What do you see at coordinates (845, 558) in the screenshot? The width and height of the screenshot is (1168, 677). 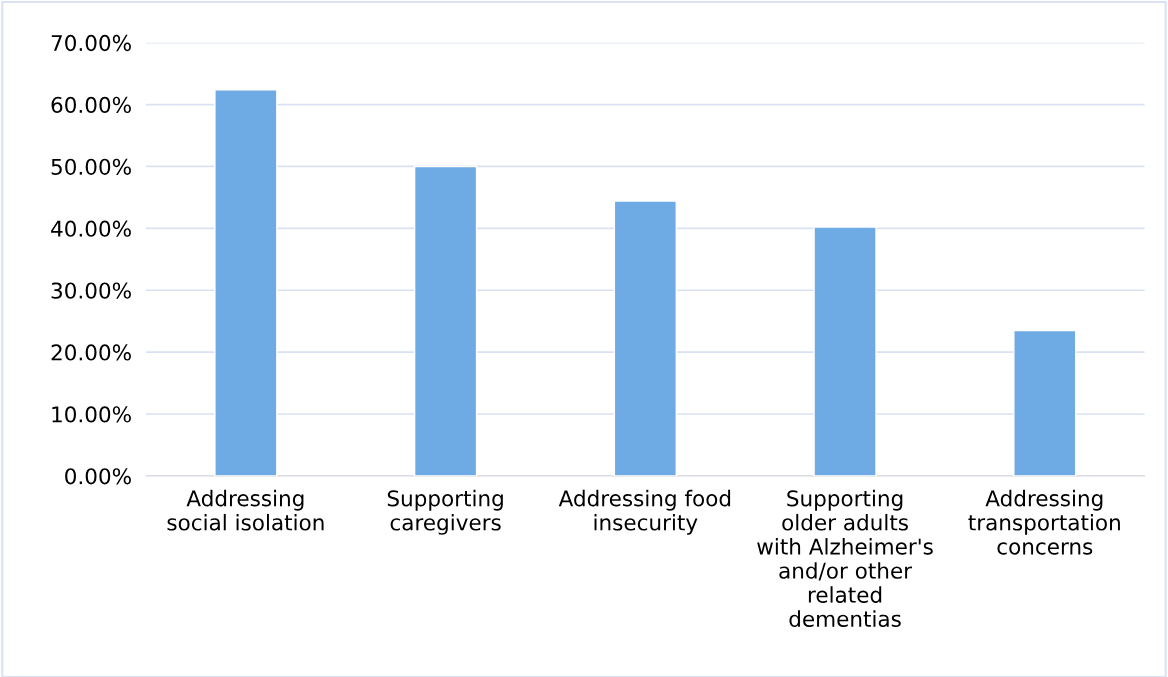 I see `x-tick-label: Supporting older adults with Alzheimer's and/or other related dementias` at bounding box center [845, 558].